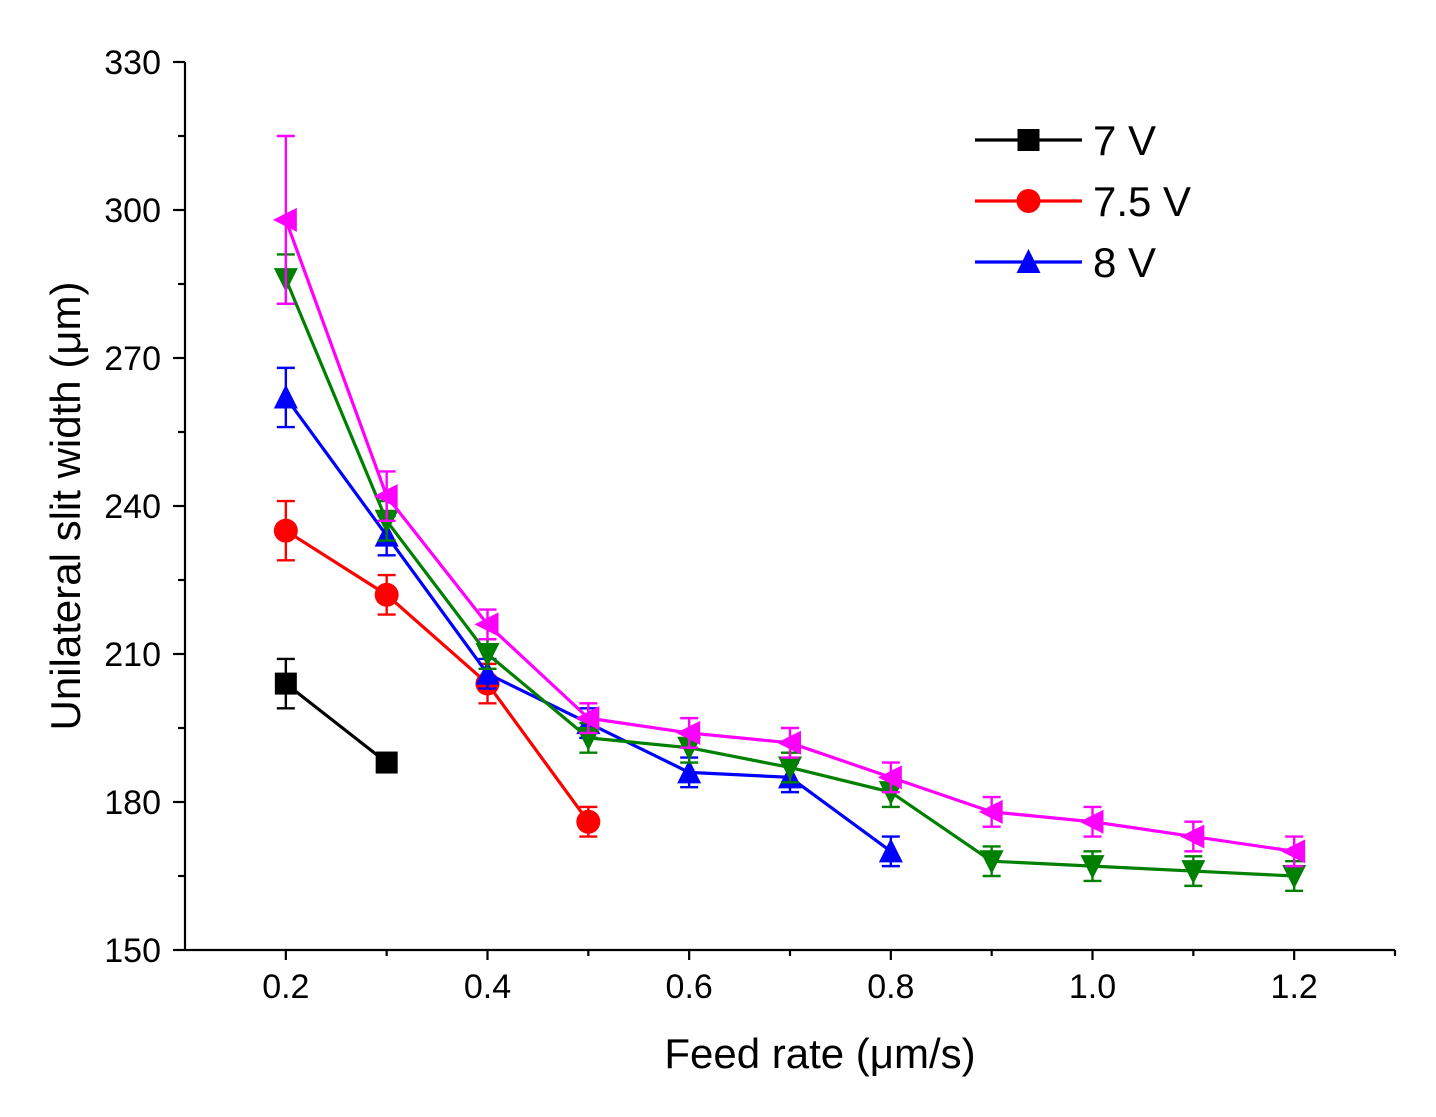 This screenshot has height=1117, width=1436. What do you see at coordinates (890, 987) in the screenshot?
I see `x-tick-label: 0.8` at bounding box center [890, 987].